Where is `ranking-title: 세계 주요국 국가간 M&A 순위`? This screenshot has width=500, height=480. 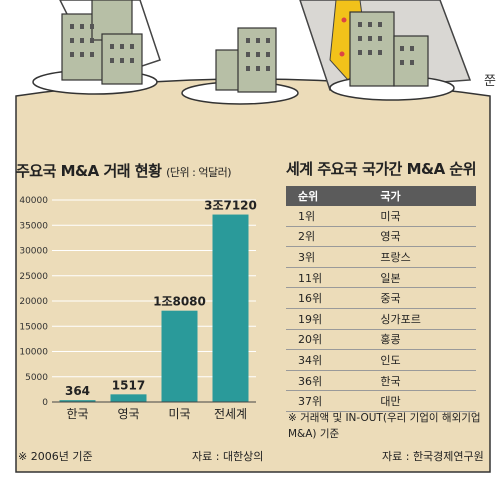 ranking-title: 세계 주요국 국가간 M&A 순위 is located at coordinates (381, 169).